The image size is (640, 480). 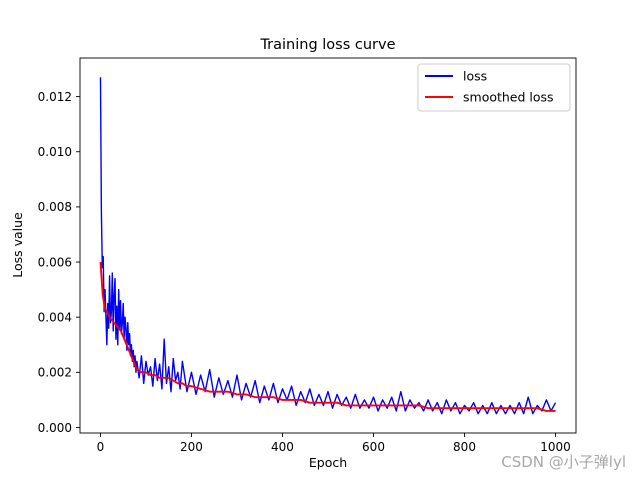 What do you see at coordinates (373, 447) in the screenshot?
I see `x-tick-label: 600` at bounding box center [373, 447].